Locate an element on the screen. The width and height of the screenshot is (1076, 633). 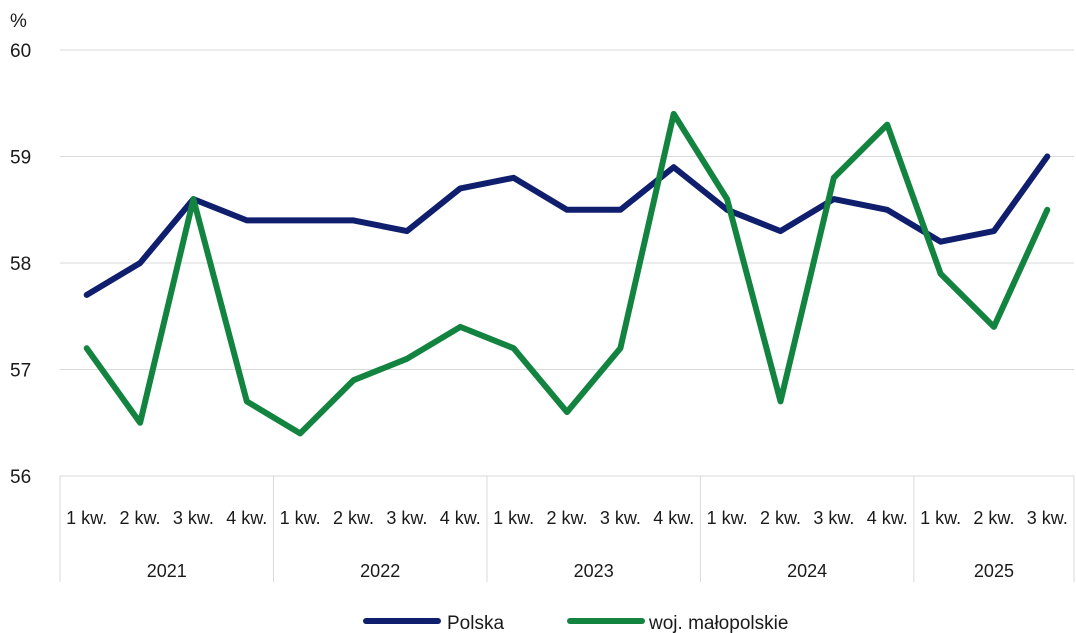
y-tick-label: 59 is located at coordinates (20, 158).